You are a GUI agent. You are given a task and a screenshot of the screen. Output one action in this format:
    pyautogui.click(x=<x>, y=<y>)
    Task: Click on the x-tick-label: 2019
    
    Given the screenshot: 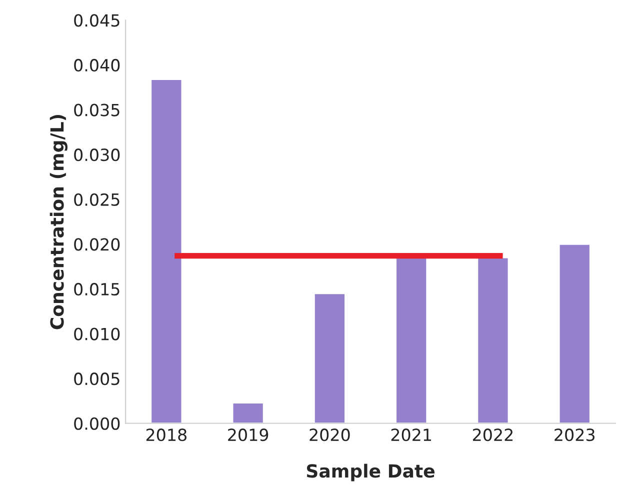 What is the action you would take?
    pyautogui.click(x=248, y=435)
    